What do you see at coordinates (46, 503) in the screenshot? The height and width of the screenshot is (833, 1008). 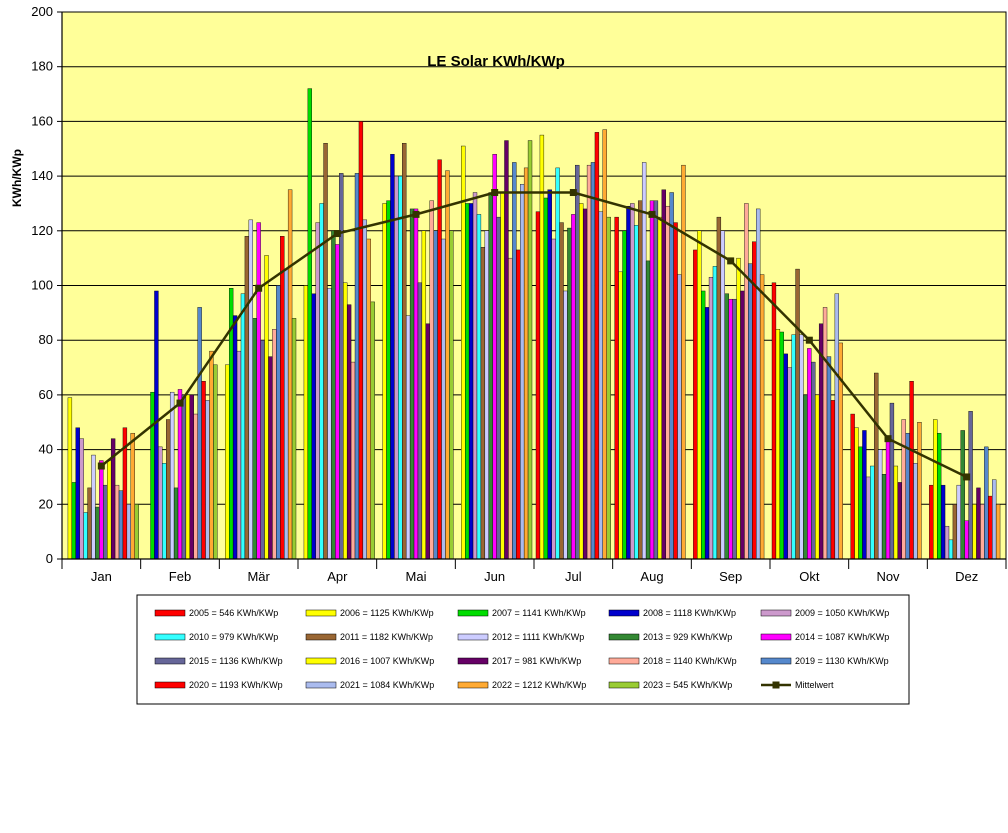 I see `y-tick-label: 20` at bounding box center [46, 503].